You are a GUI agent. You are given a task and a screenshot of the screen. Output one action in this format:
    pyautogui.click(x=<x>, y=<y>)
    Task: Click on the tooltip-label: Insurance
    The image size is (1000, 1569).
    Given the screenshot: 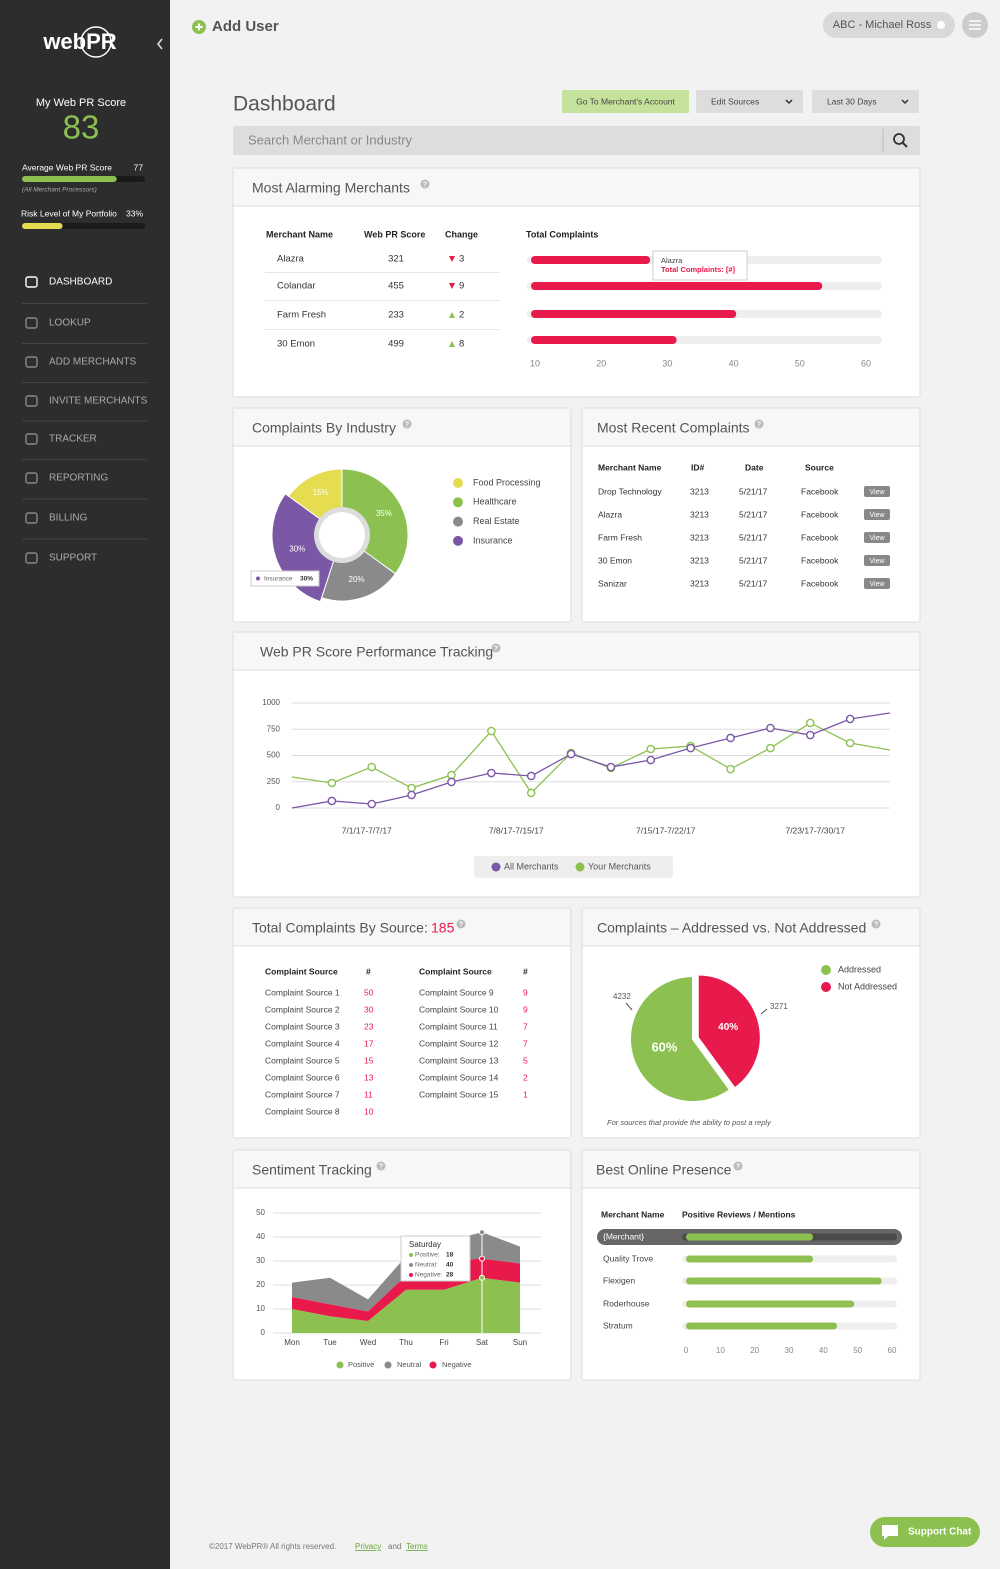 What is the action you would take?
    pyautogui.click(x=278, y=579)
    